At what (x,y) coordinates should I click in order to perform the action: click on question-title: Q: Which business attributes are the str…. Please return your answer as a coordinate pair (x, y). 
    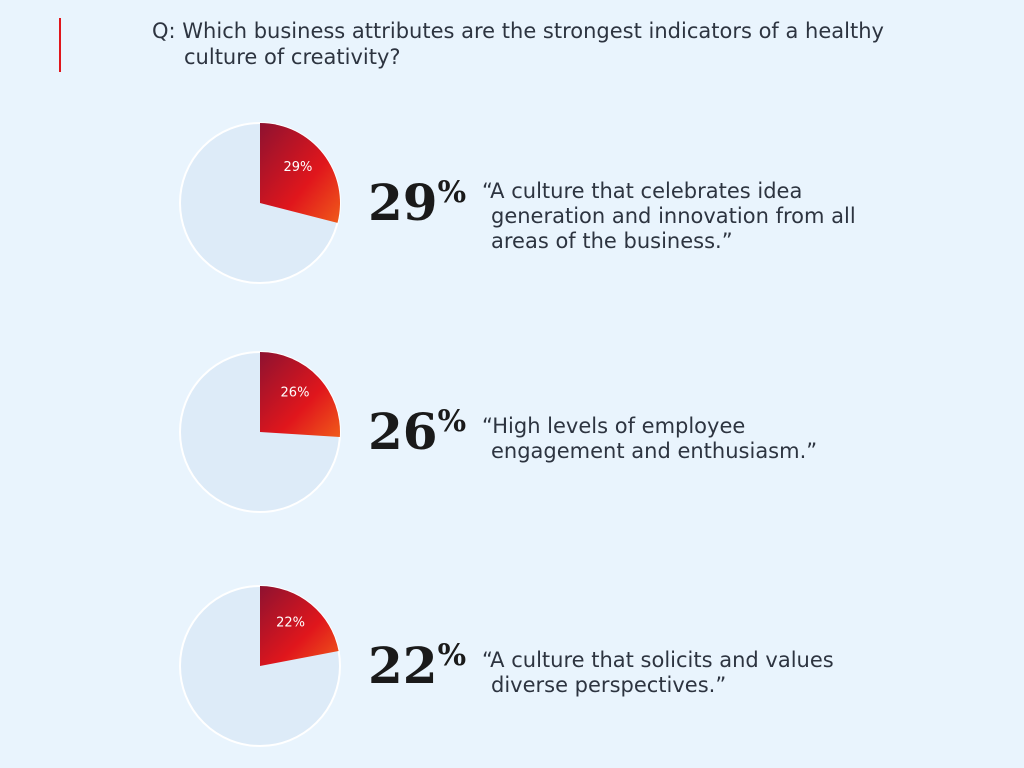
    Looking at the image, I should click on (518, 44).